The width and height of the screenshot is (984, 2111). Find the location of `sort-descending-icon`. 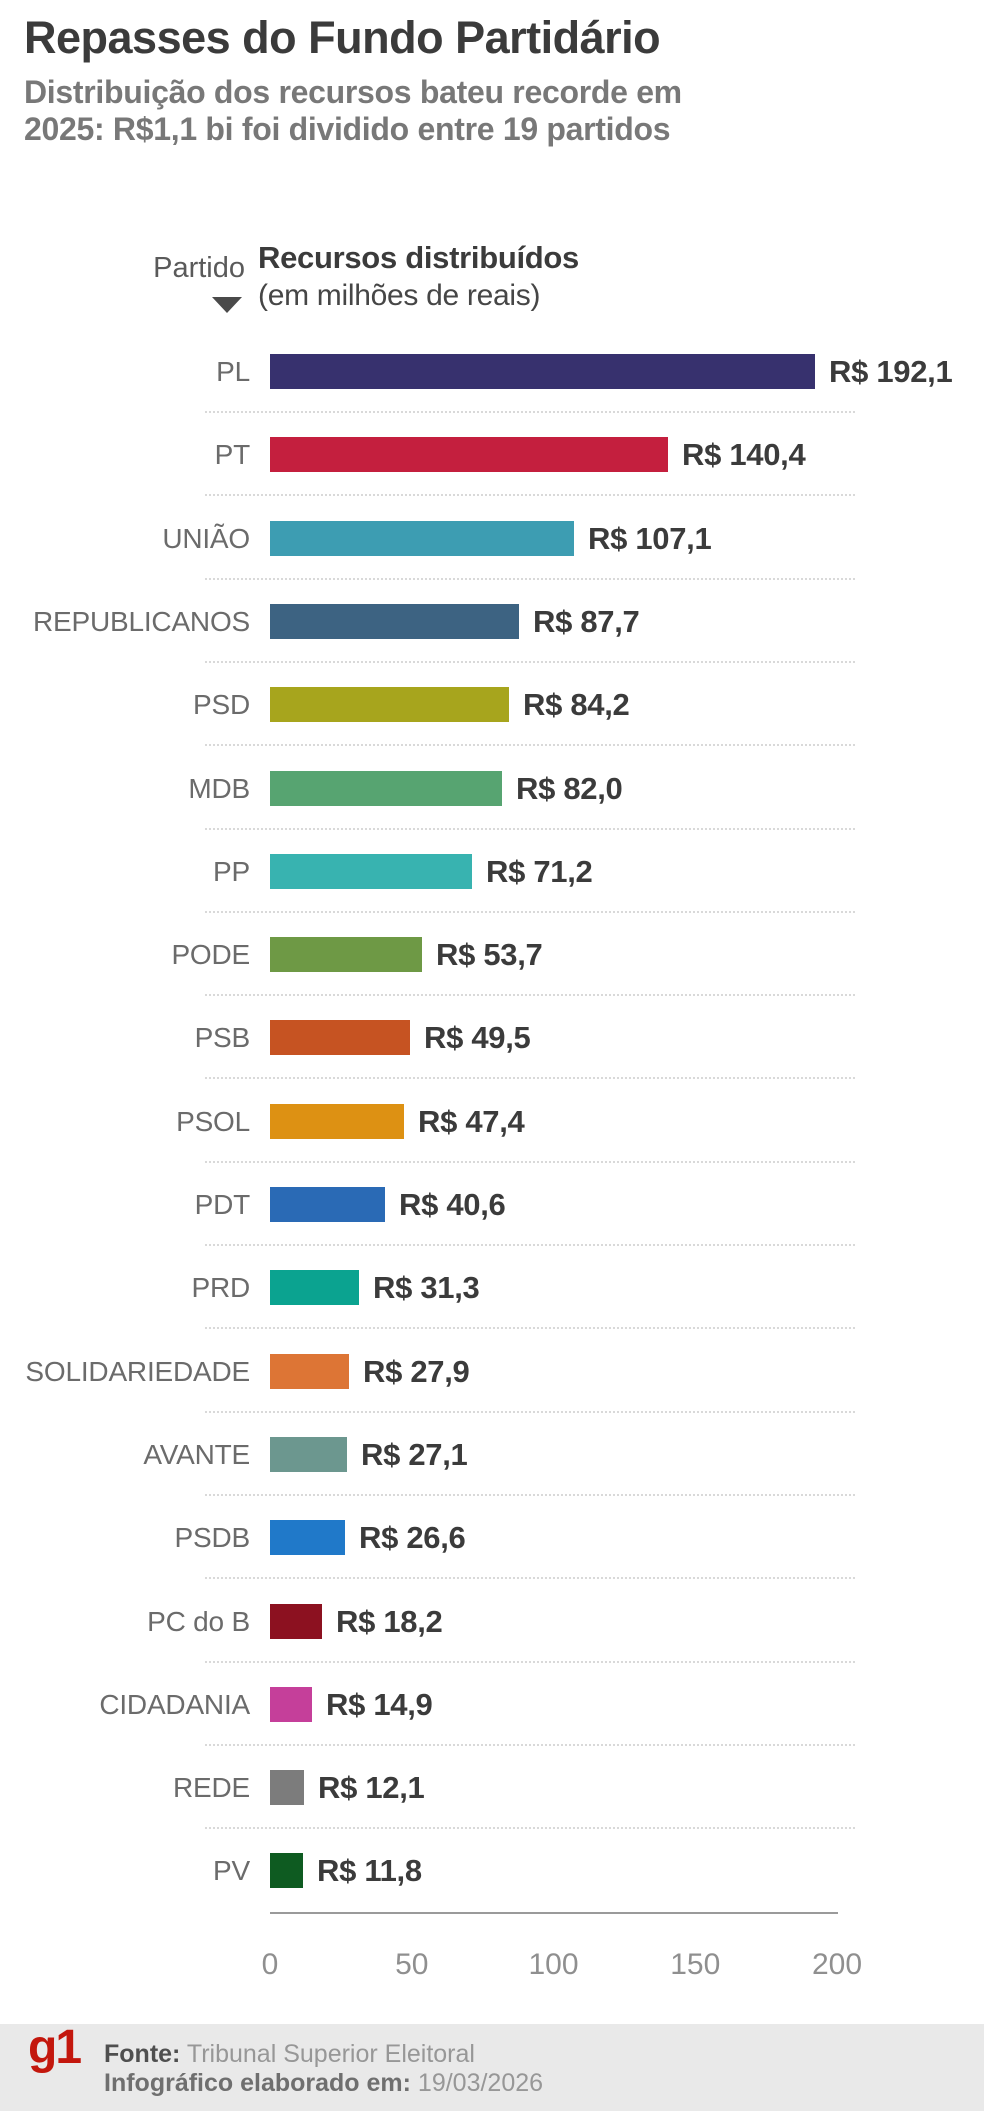

sort-descending-icon is located at coordinates (227, 305).